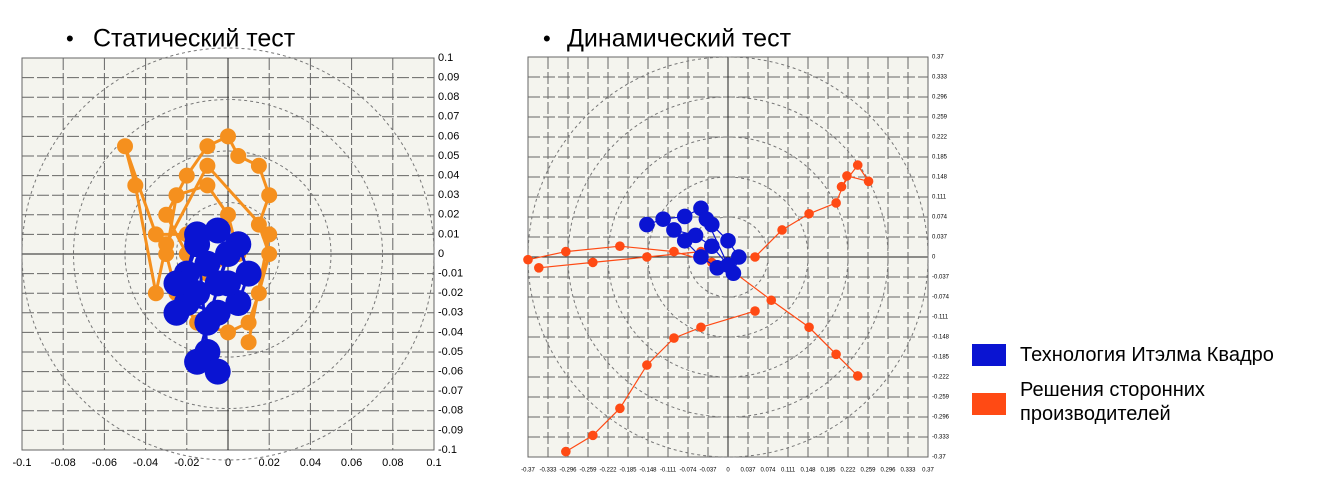  What do you see at coordinates (448, 234) in the screenshot?
I see `y-tick-label: 0.01` at bounding box center [448, 234].